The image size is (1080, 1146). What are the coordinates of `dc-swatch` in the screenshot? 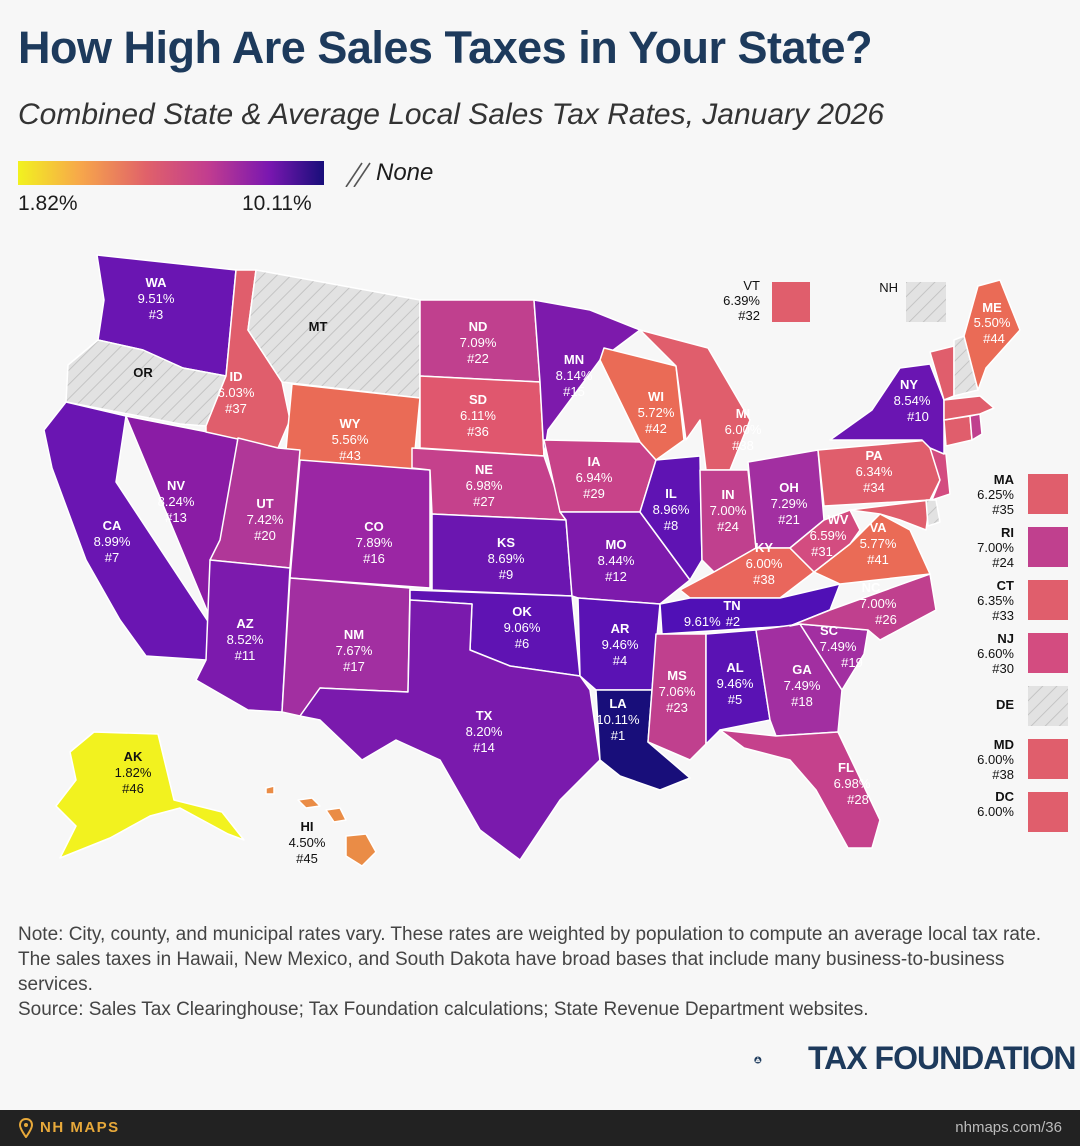 It's located at (1048, 812).